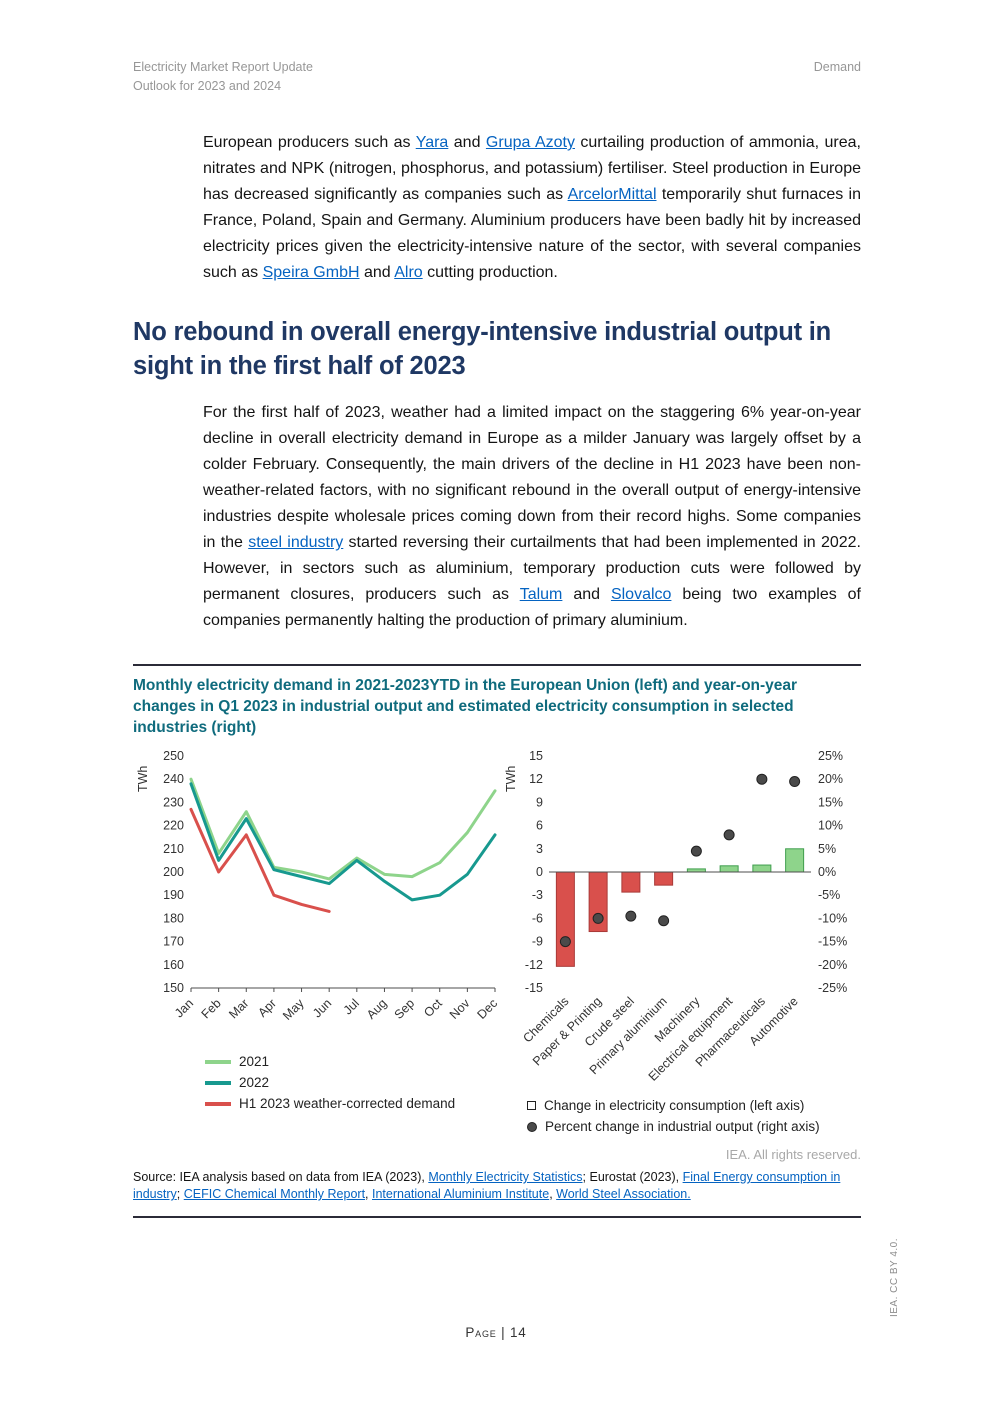  I want to click on dot-paper-printing, so click(598, 919).